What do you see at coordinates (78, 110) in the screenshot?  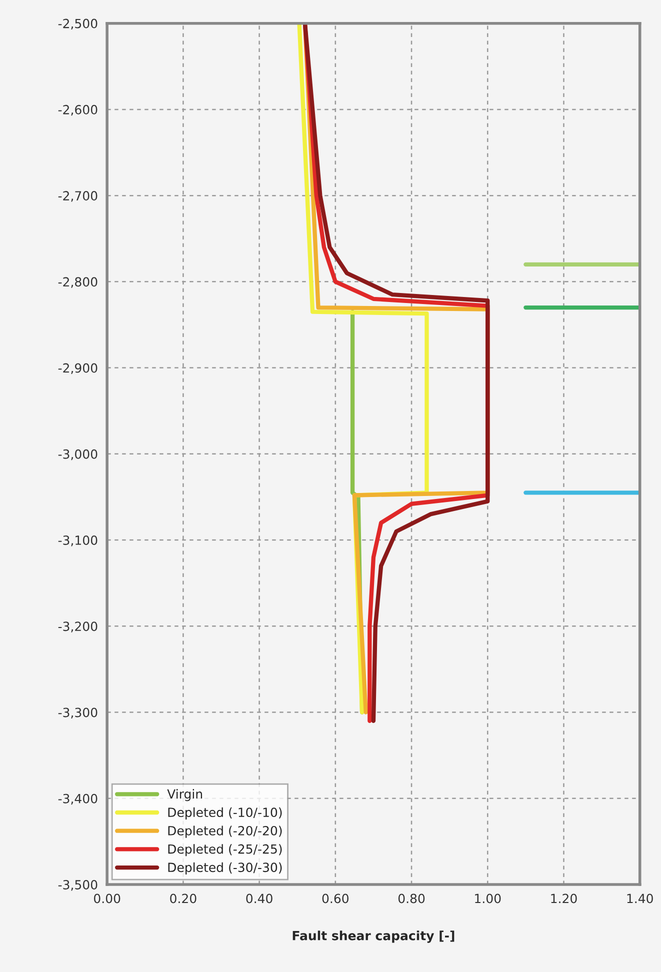 I see `y-tick-label: -2,600` at bounding box center [78, 110].